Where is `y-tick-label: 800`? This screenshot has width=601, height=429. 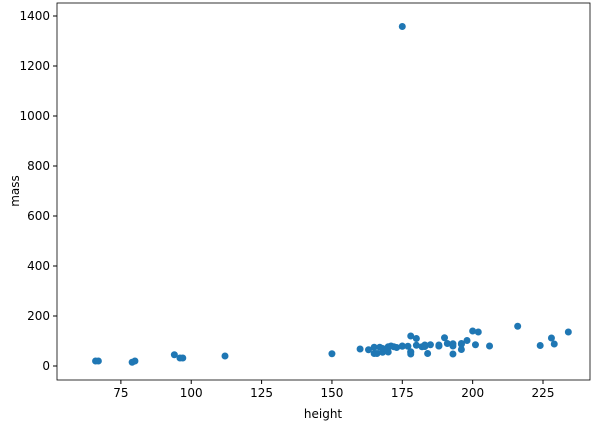
y-tick-label: 800 is located at coordinates (38, 166).